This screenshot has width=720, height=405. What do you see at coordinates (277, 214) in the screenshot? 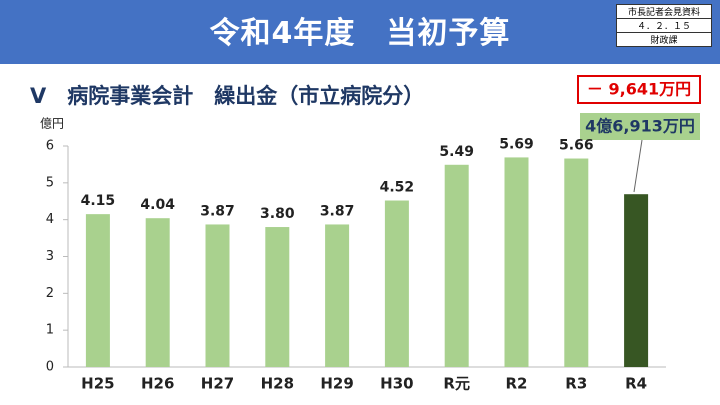
I see `value-label: 3.80` at bounding box center [277, 214].